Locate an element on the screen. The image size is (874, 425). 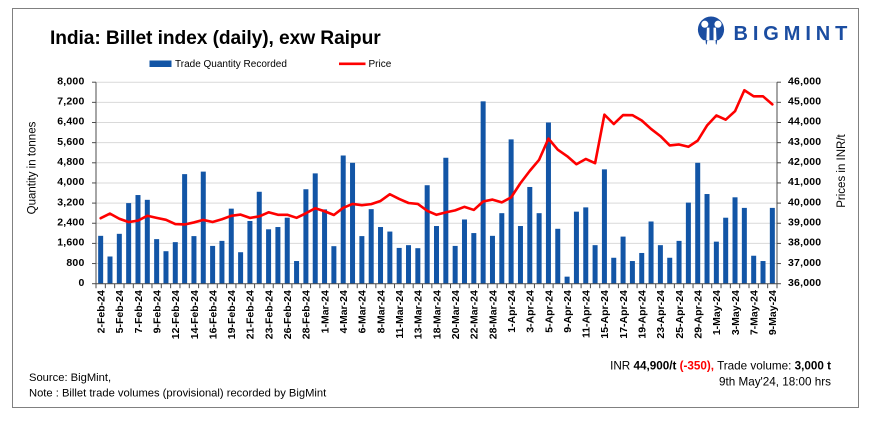
svg-text: 9-May-24 is located at coordinates (773, 312).